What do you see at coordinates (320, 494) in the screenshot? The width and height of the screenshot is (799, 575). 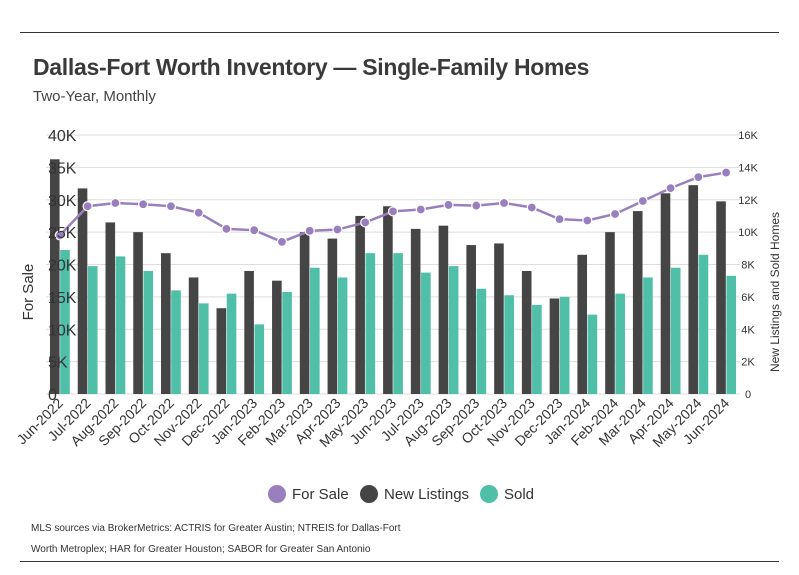 I see `legend-label: For Sale` at bounding box center [320, 494].